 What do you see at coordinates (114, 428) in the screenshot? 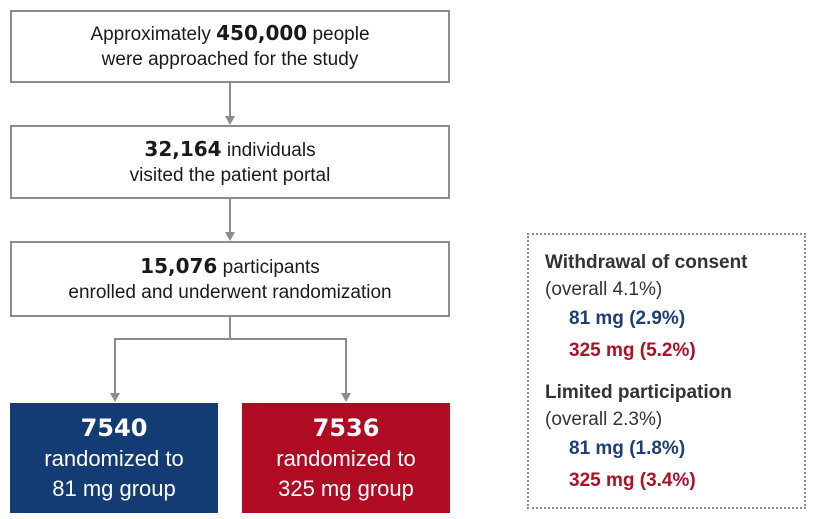
I see `group-81mg-count: 7540` at bounding box center [114, 428].